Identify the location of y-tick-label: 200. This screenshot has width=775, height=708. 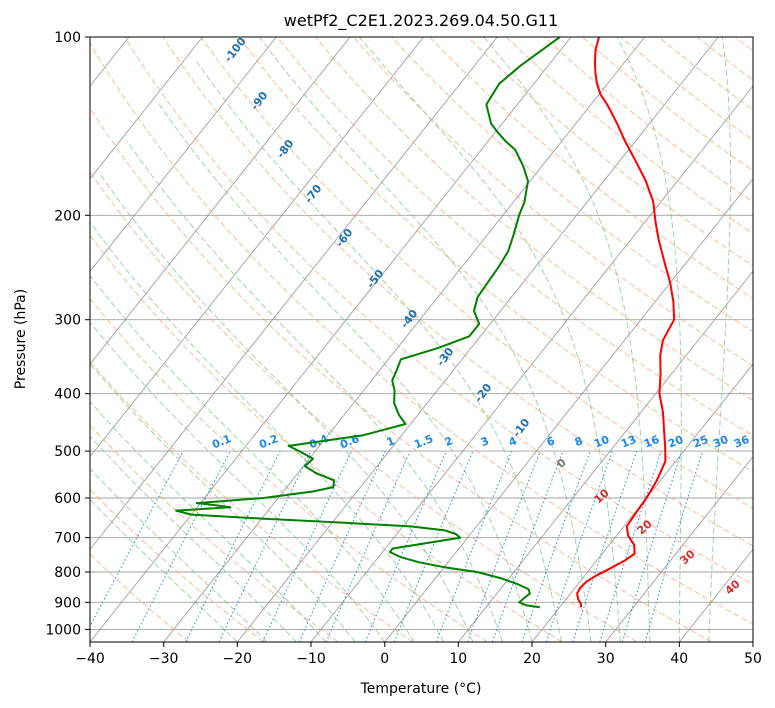
(67, 216).